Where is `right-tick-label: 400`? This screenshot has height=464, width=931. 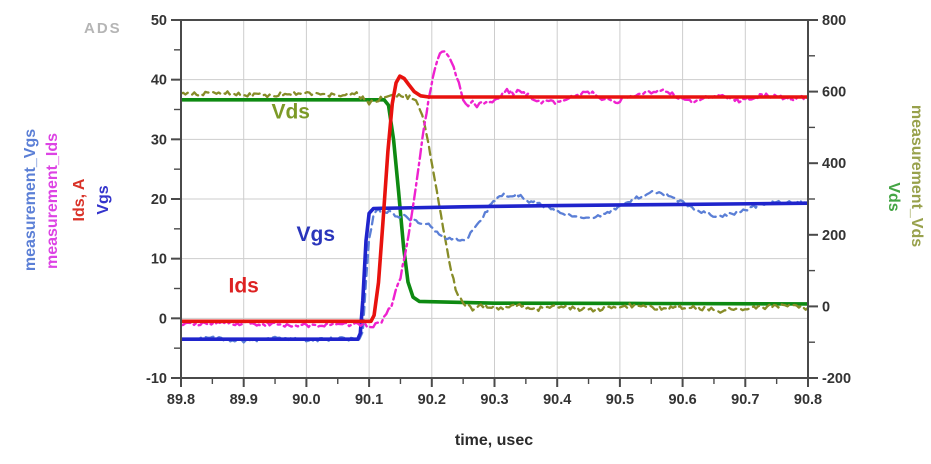
right-tick-label: 400 is located at coordinates (834, 164).